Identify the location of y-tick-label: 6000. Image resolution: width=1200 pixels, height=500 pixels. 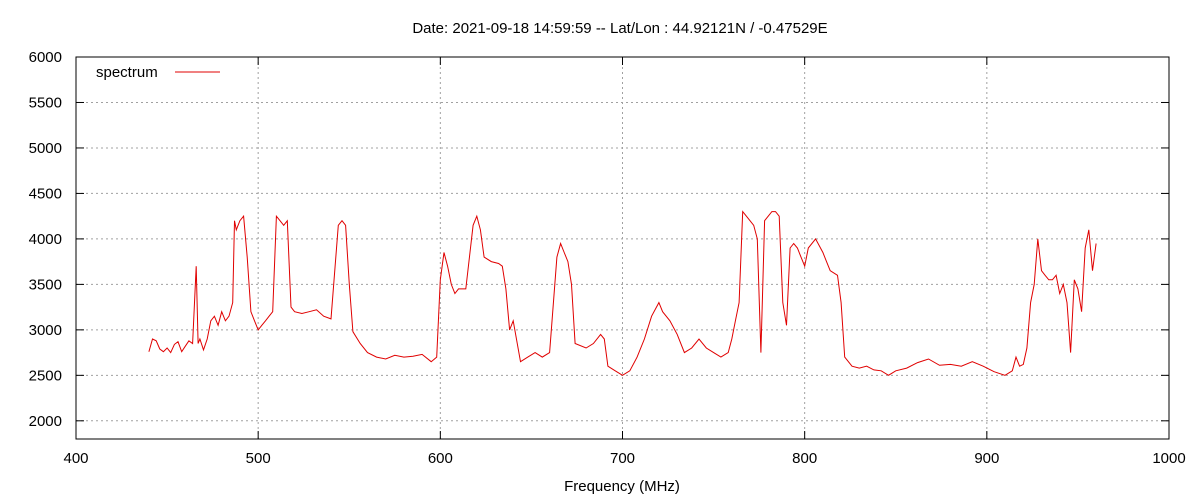
(45, 57).